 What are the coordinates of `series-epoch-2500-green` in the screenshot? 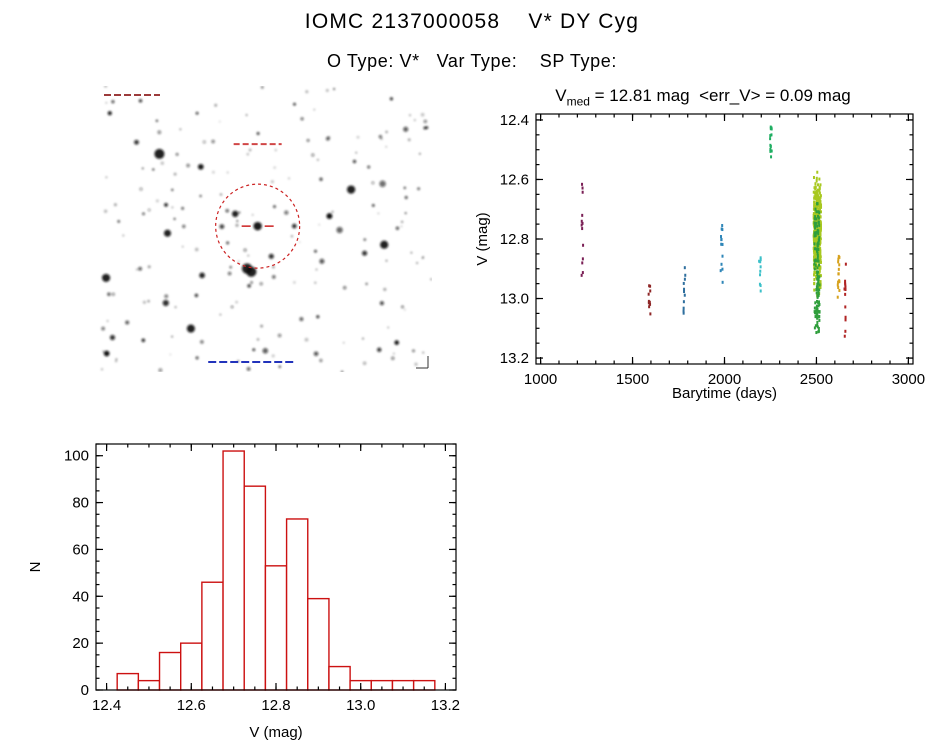 It's located at (817, 268).